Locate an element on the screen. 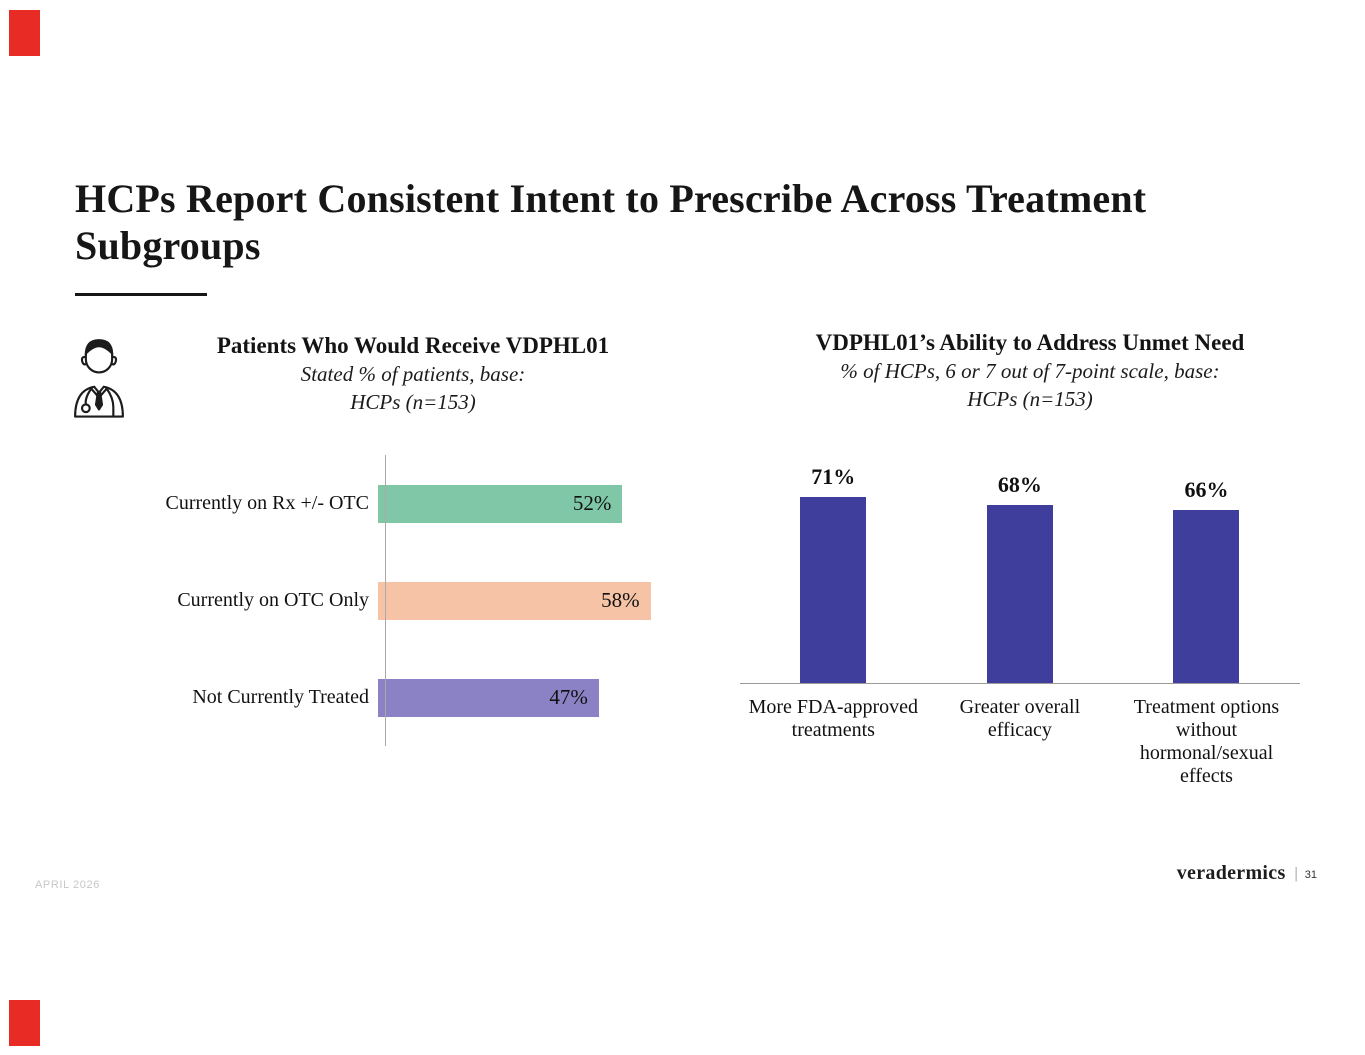 The height and width of the screenshot is (1055, 1365). doctor-icon is located at coordinates (99, 376).